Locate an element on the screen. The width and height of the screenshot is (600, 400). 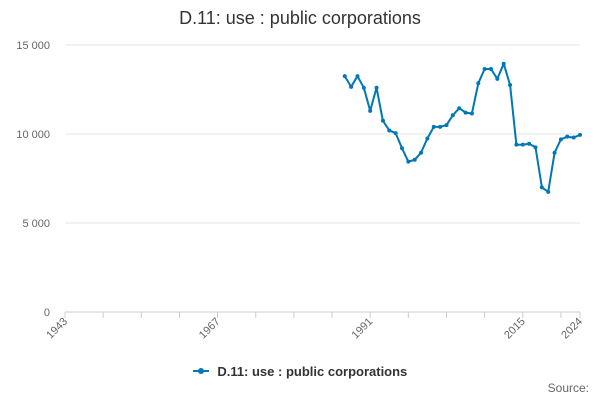
x-tick-label: 1967 is located at coordinates (210, 329).